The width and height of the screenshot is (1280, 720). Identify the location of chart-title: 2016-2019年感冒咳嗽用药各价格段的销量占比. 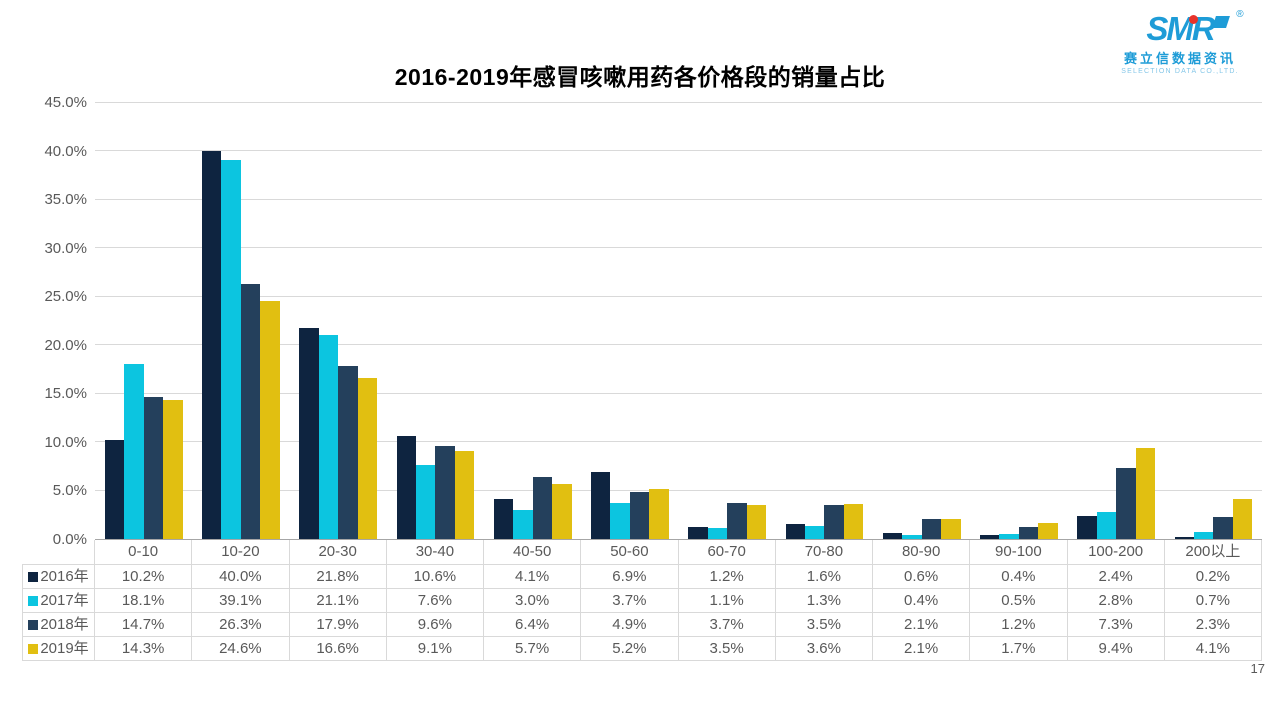
(640, 77).